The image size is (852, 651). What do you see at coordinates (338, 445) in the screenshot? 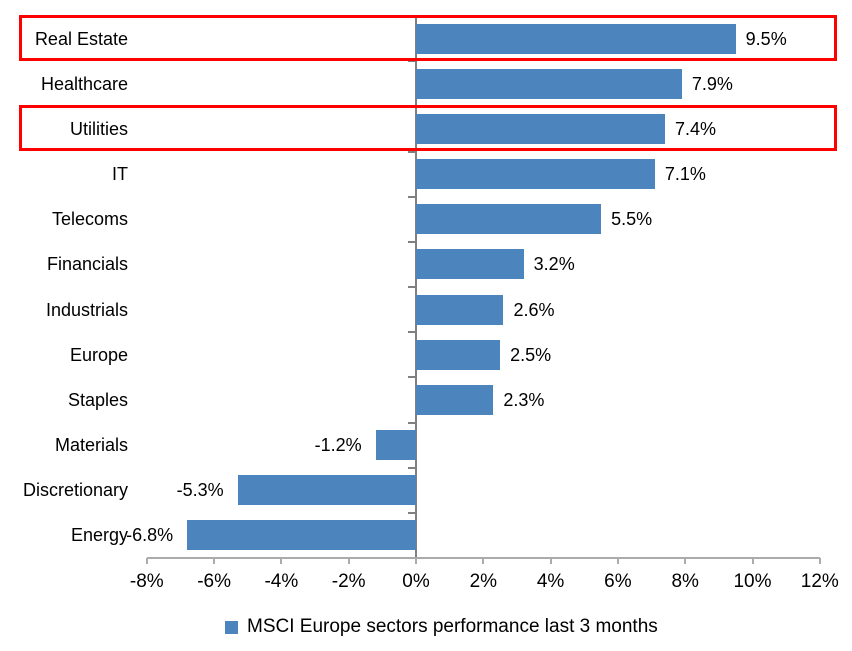
I see `value-label: -1.2%` at bounding box center [338, 445].